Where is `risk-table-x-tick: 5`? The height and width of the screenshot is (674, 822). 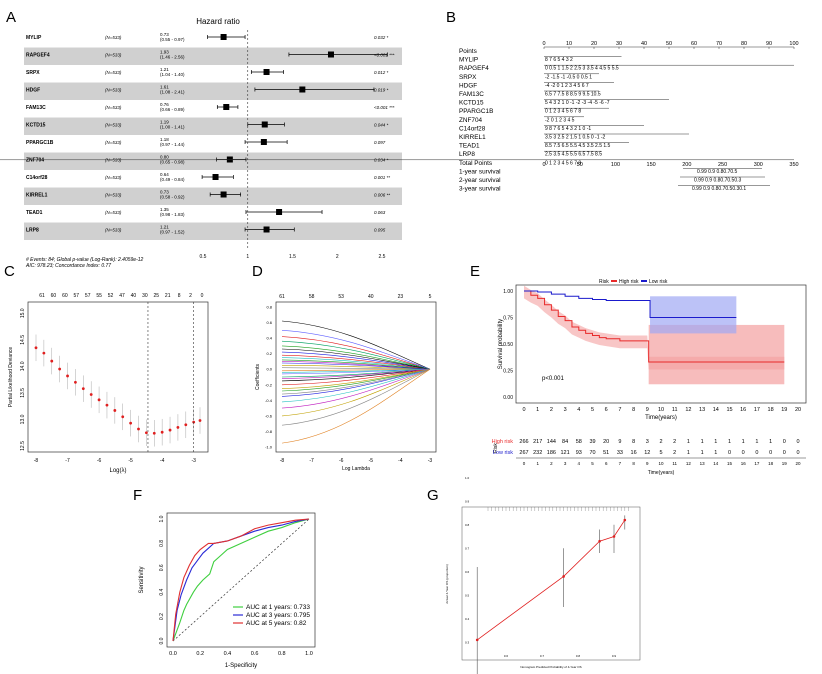 risk-table-x-tick: 5 is located at coordinates (592, 463).